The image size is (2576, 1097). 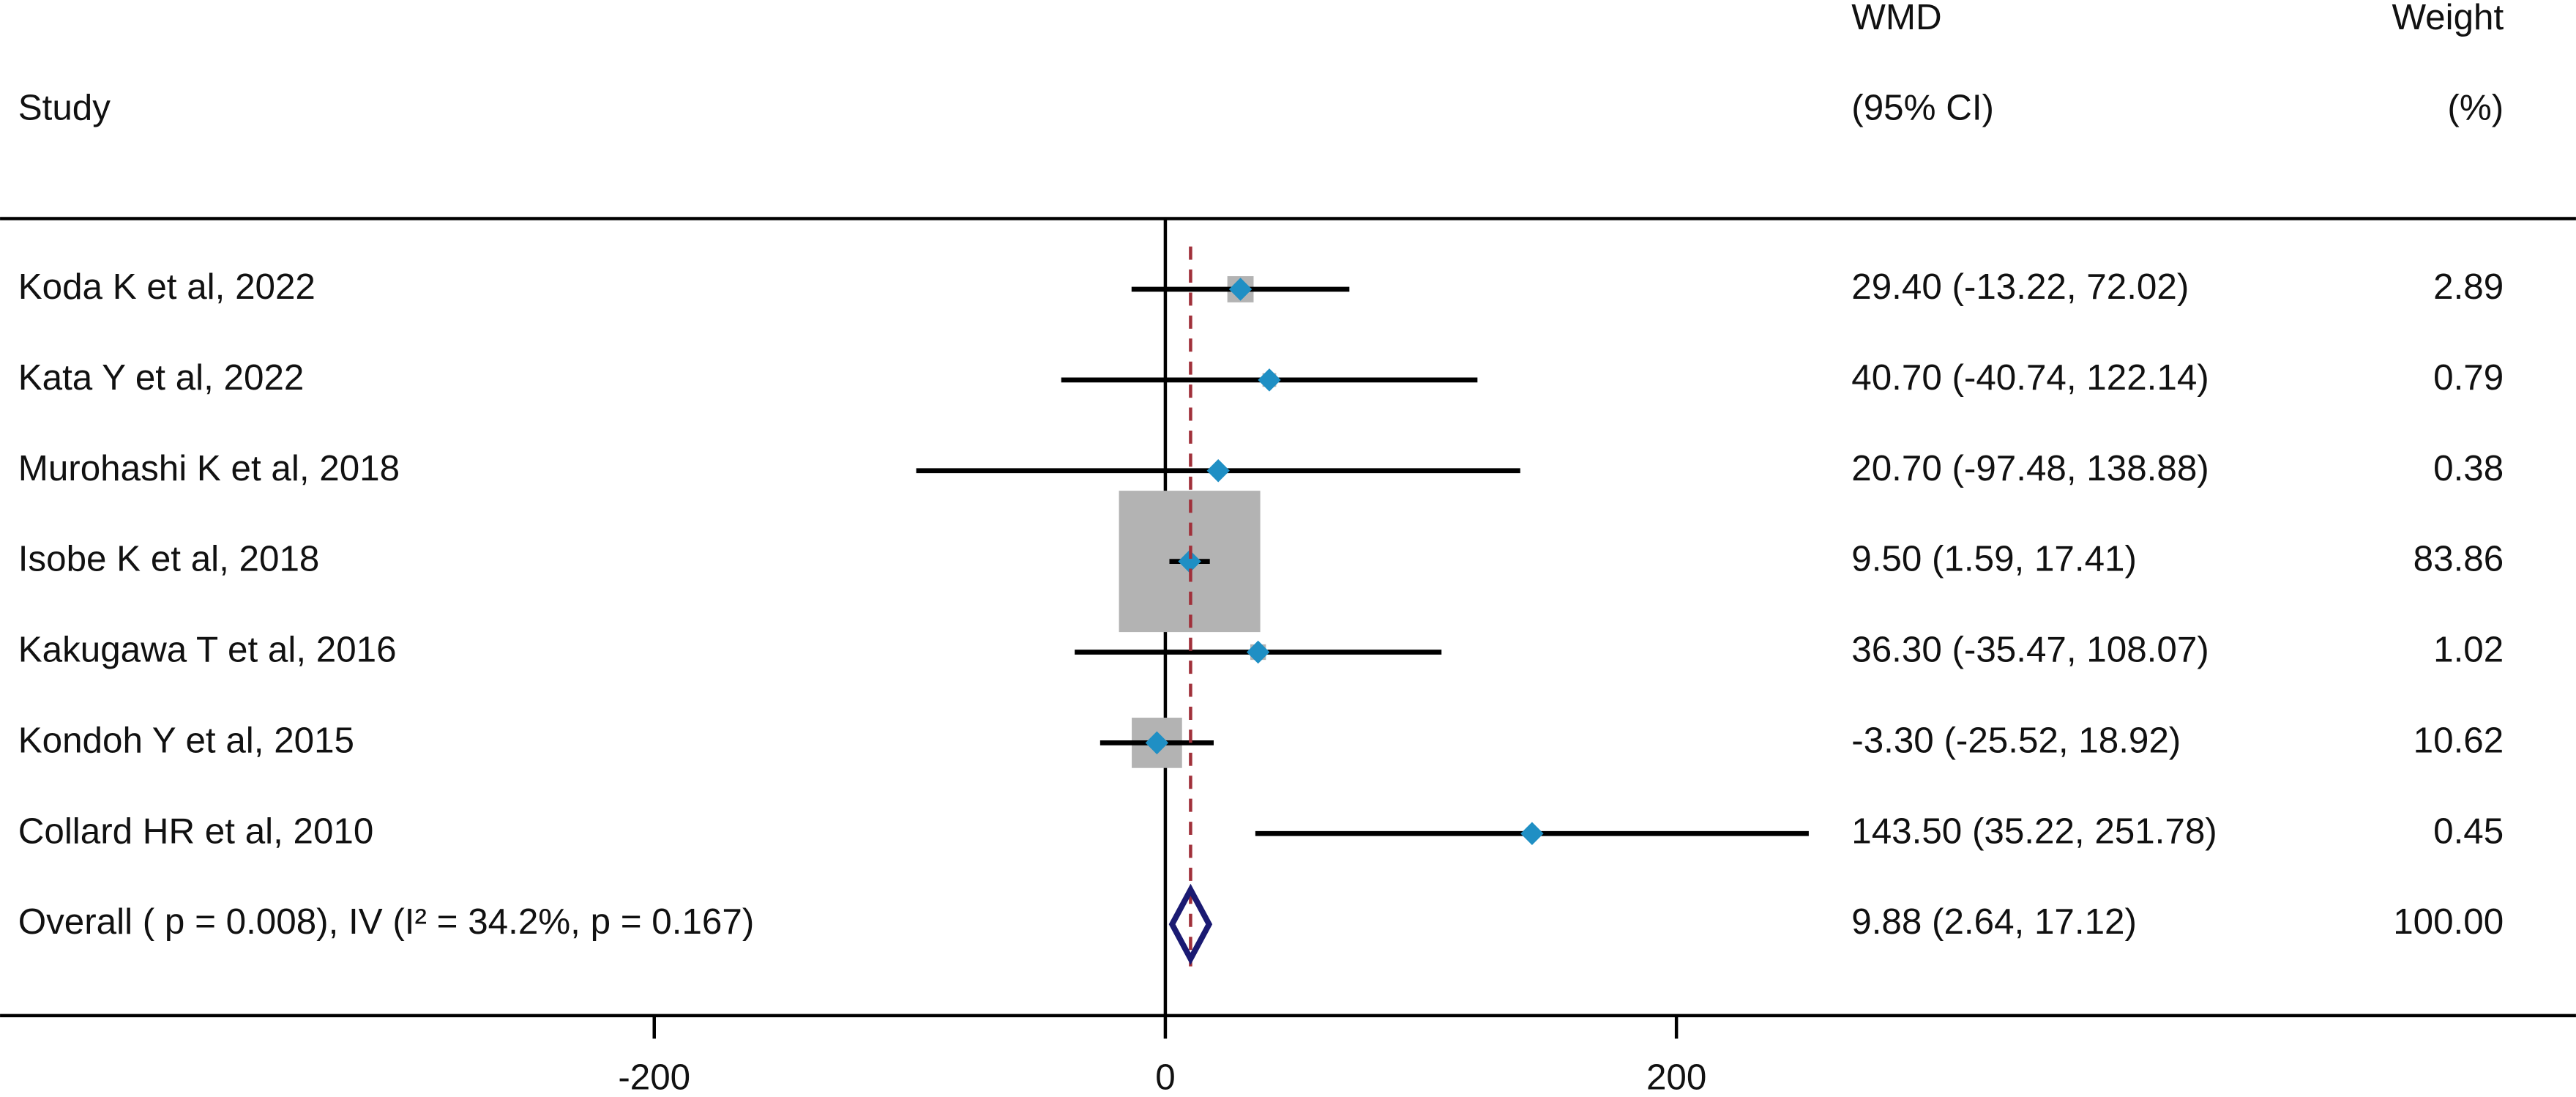 I want to click on estimate-label: -3.30 (-25.52, 18.92), so click(x=2016, y=740).